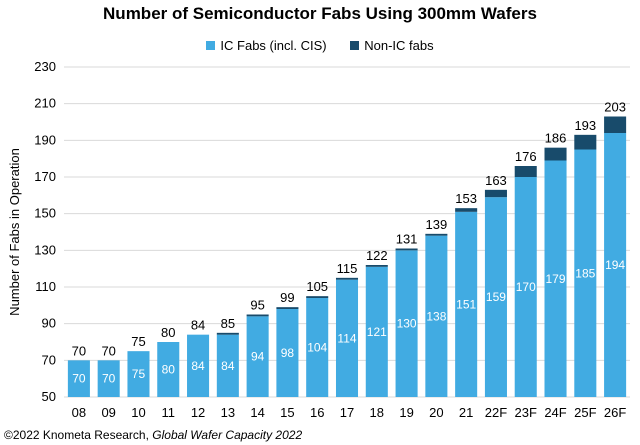 The image size is (640, 445). What do you see at coordinates (496, 180) in the screenshot?
I see `total-label-22F: 163` at bounding box center [496, 180].